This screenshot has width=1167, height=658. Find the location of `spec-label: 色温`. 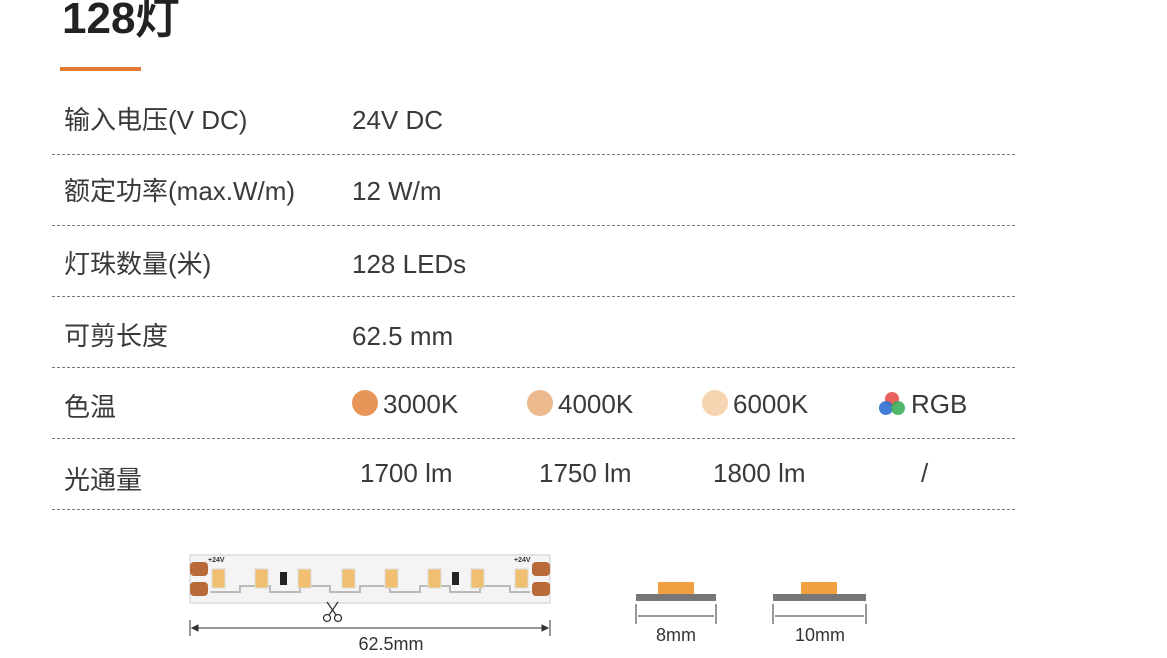

spec-label: 色温 is located at coordinates (90, 407).